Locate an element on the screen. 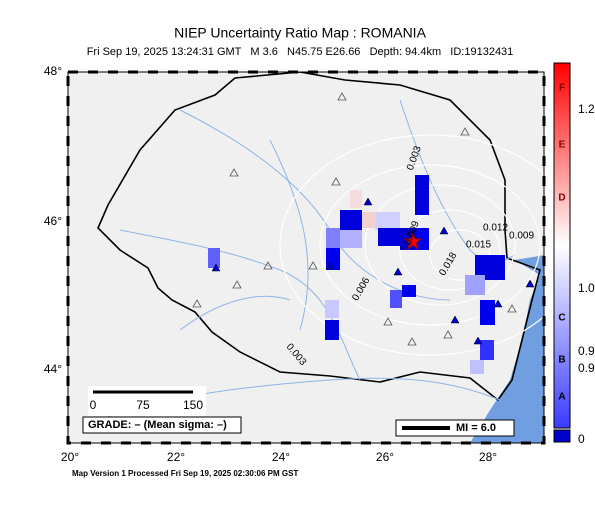  lat-label: 48° is located at coordinates (53, 71).